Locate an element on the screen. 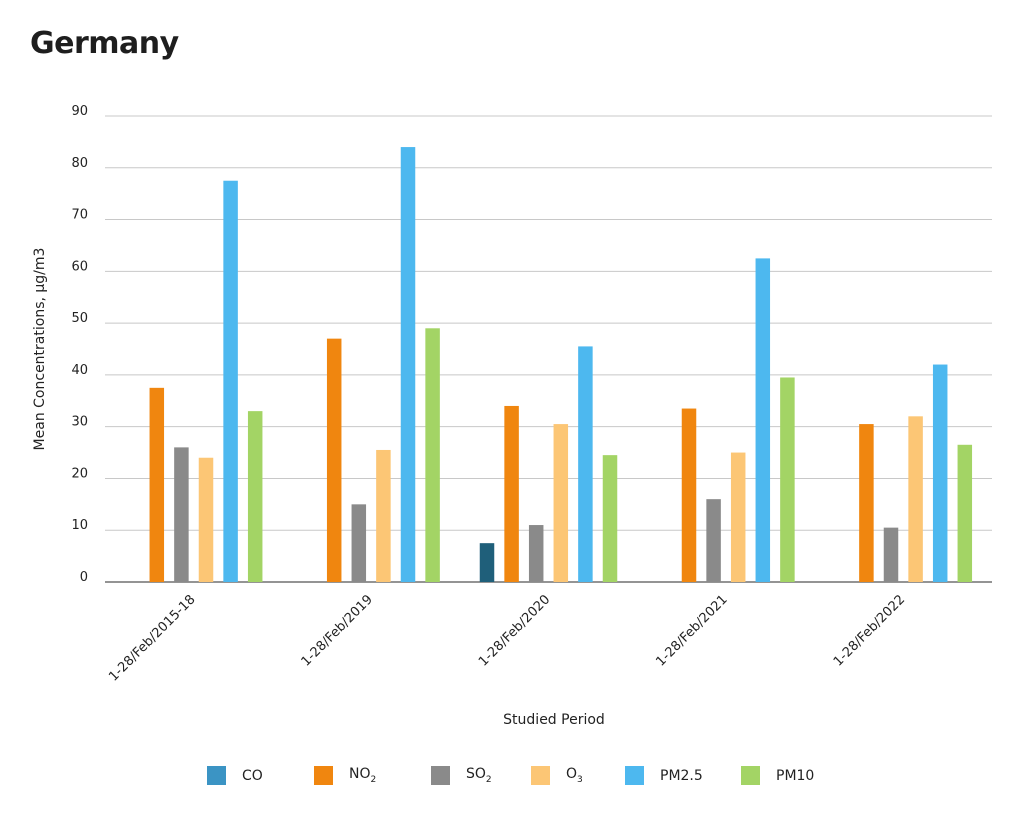 This screenshot has height=822, width=1024. legend-label: PM10 is located at coordinates (795, 776).